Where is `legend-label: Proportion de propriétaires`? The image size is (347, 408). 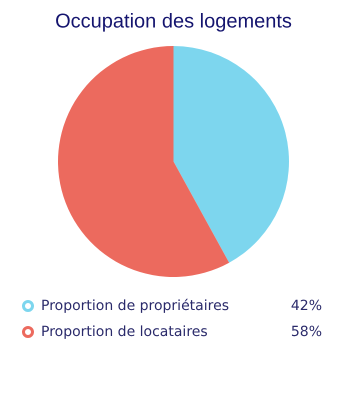 legend-label: Proportion de propriétaires is located at coordinates (135, 306).